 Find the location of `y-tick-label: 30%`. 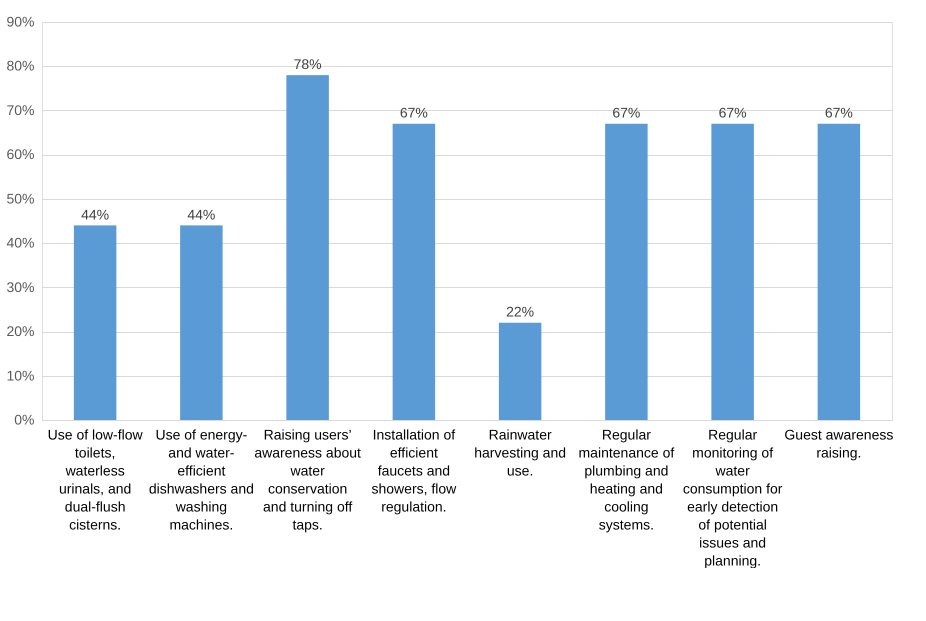

y-tick-label: 30% is located at coordinates (20, 286).